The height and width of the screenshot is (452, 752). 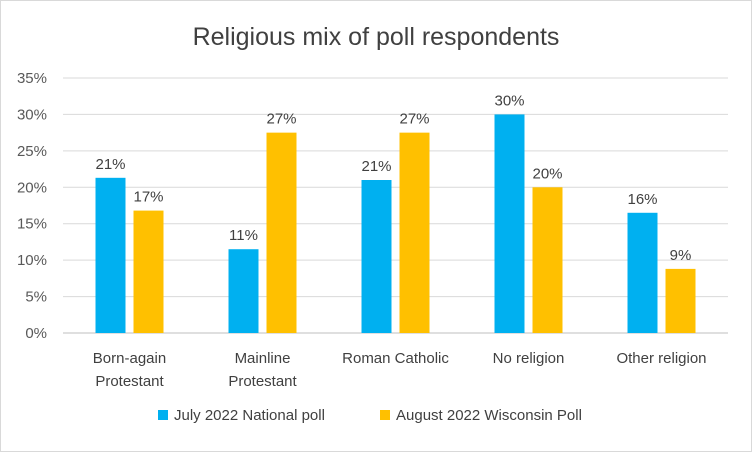 What do you see at coordinates (529, 358) in the screenshot?
I see `category-label: No religion` at bounding box center [529, 358].